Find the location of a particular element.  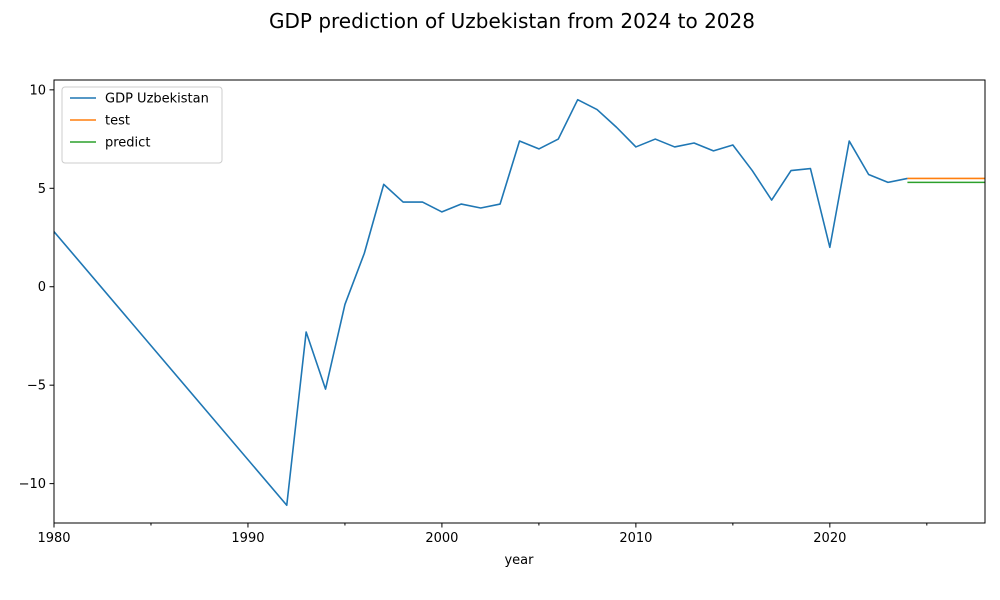

x-tick-label: 2010 is located at coordinates (635, 538).